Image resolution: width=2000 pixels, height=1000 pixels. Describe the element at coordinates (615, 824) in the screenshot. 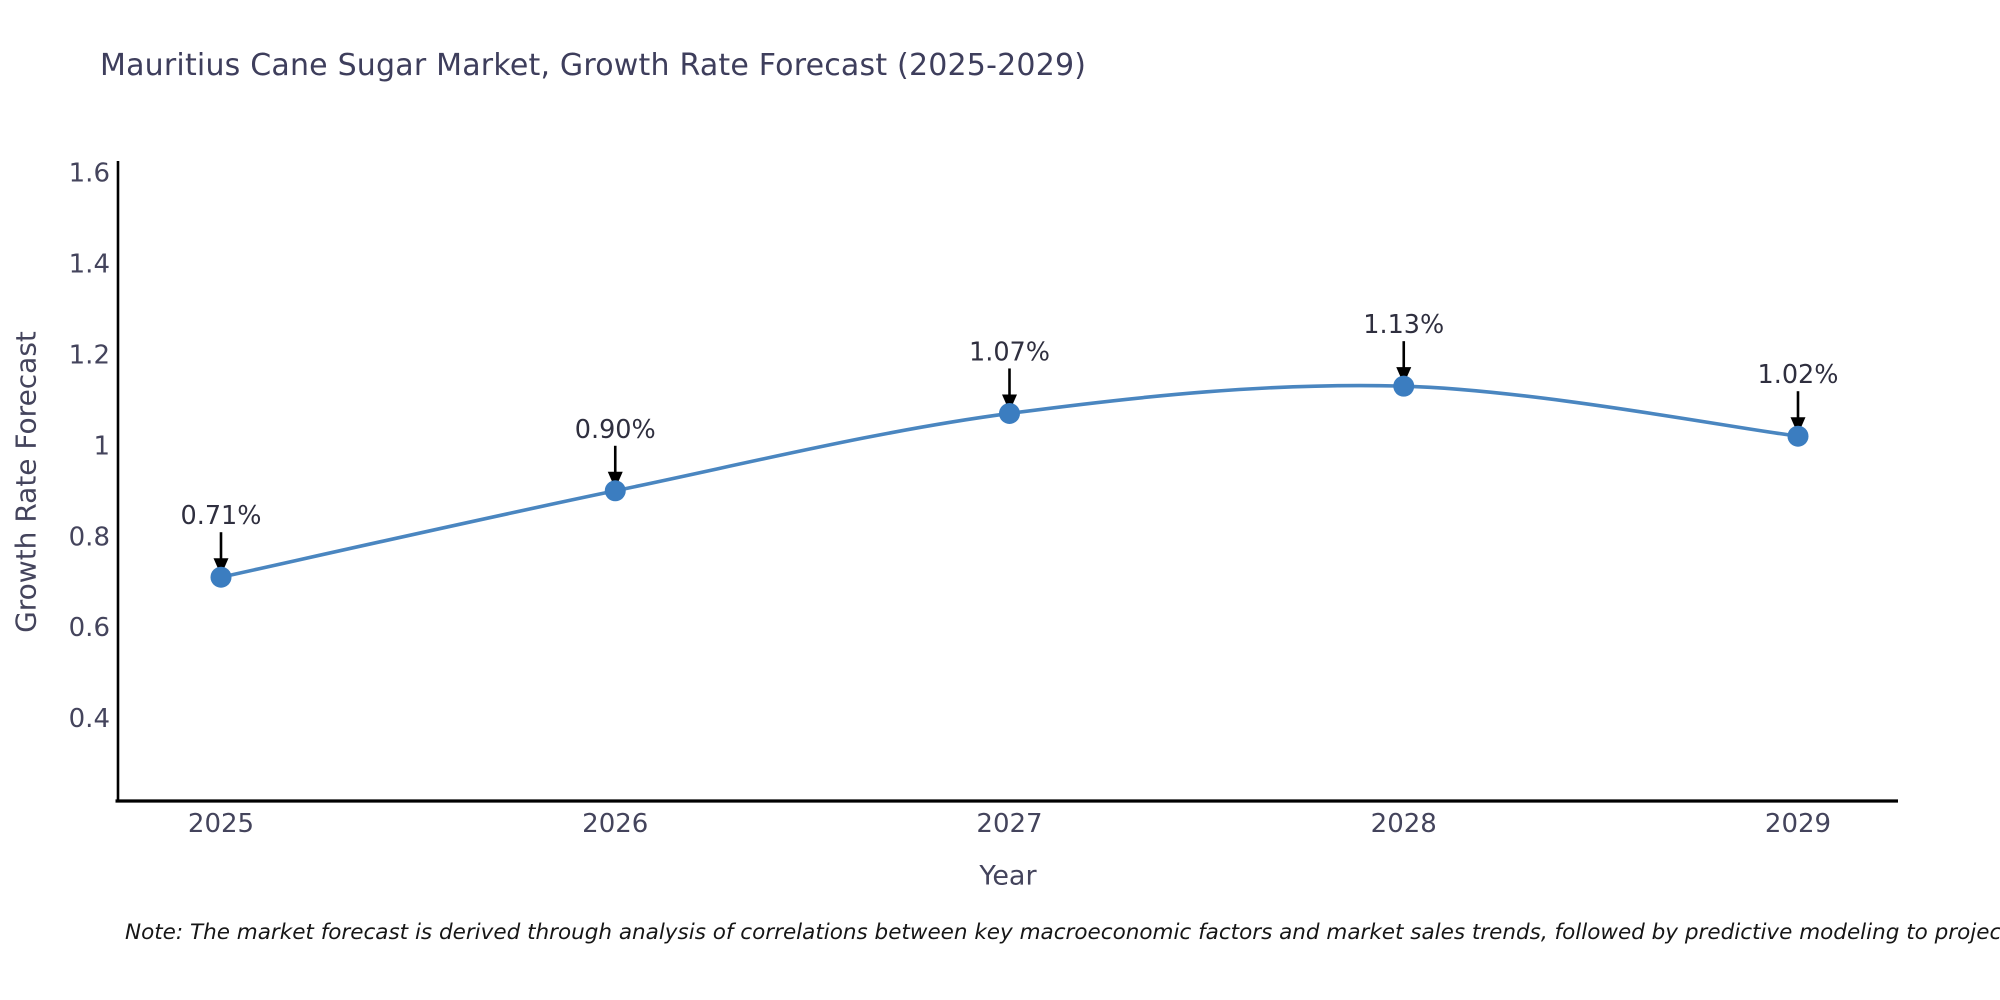

I see `x-tick-label: 2026` at that location.